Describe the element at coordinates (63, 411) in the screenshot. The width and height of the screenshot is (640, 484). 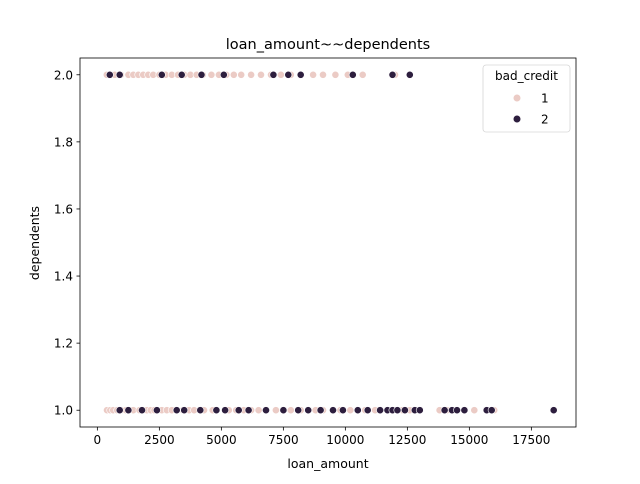
I see `y-tick-label: 1.0` at that location.